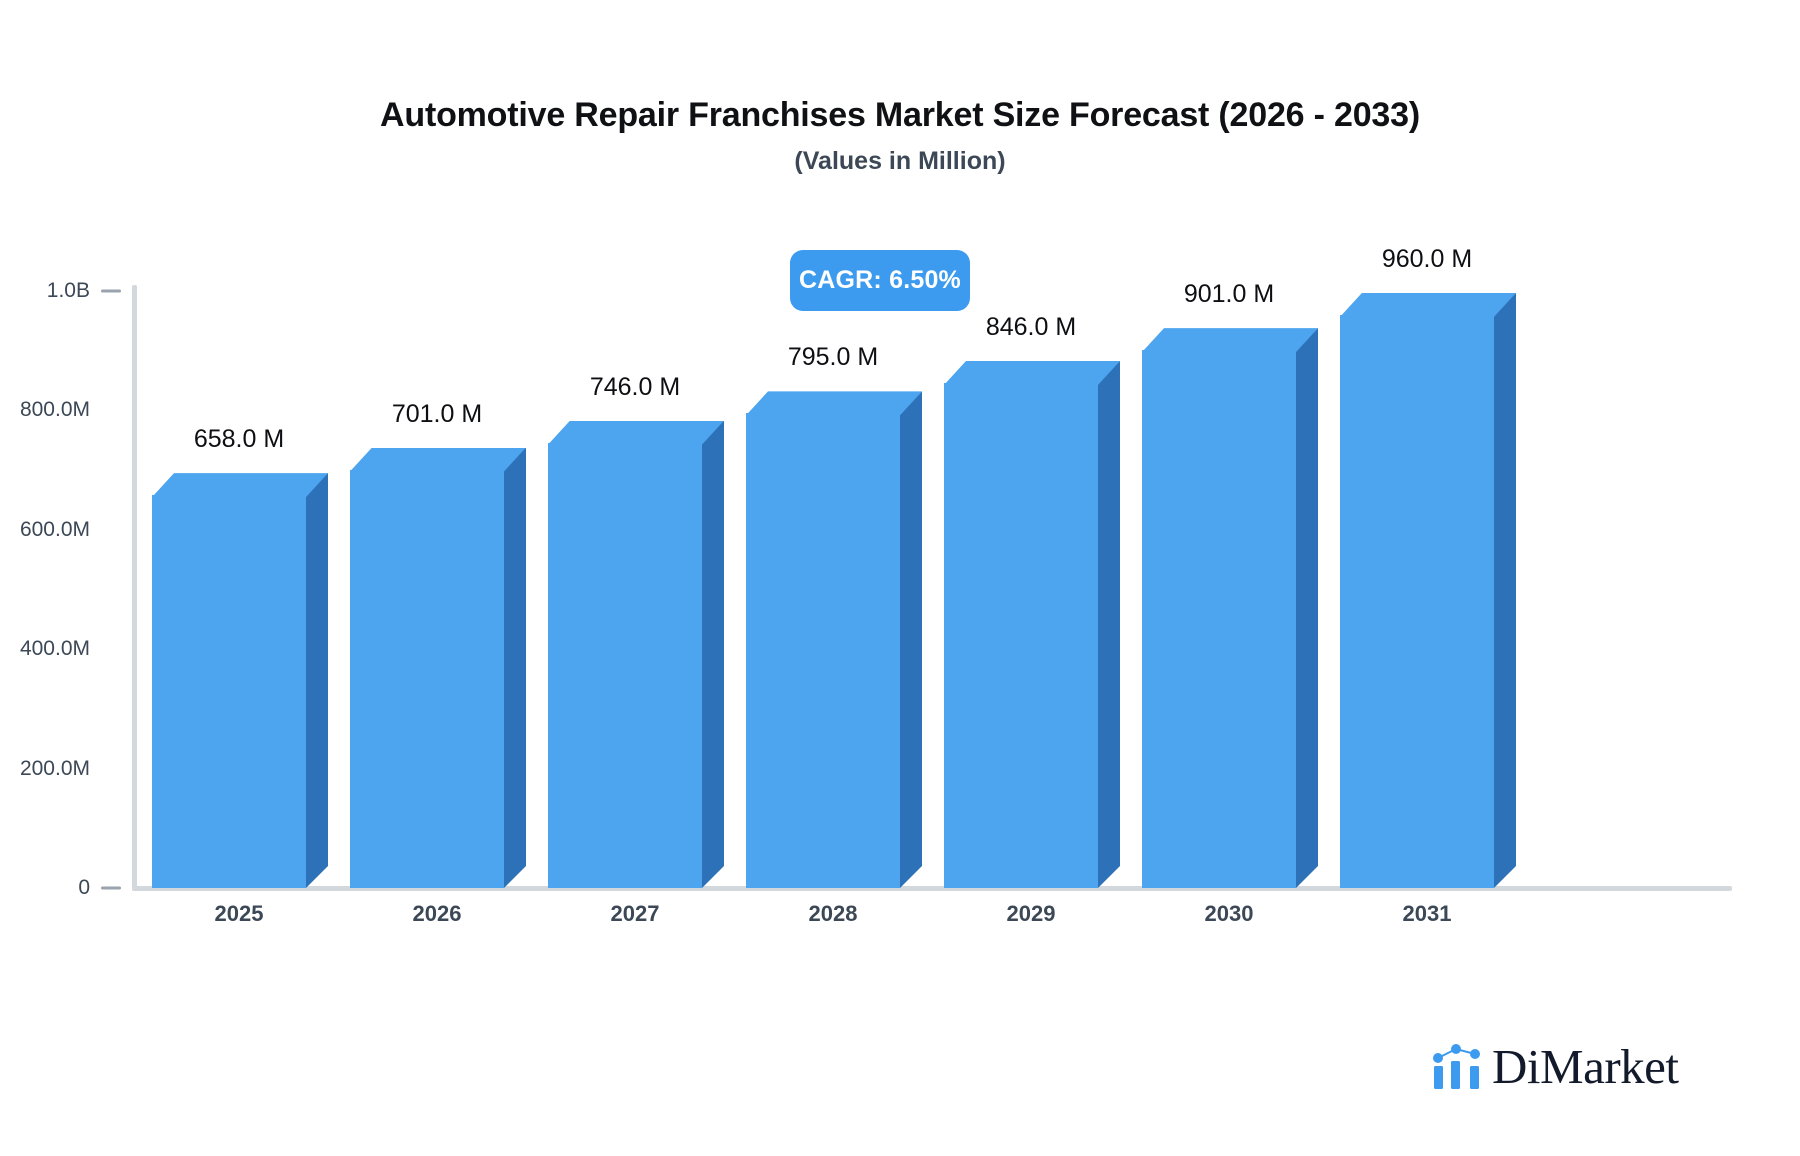  Describe the element at coordinates (68, 290) in the screenshot. I see `y-axis-tick-label: 1.0B` at that location.